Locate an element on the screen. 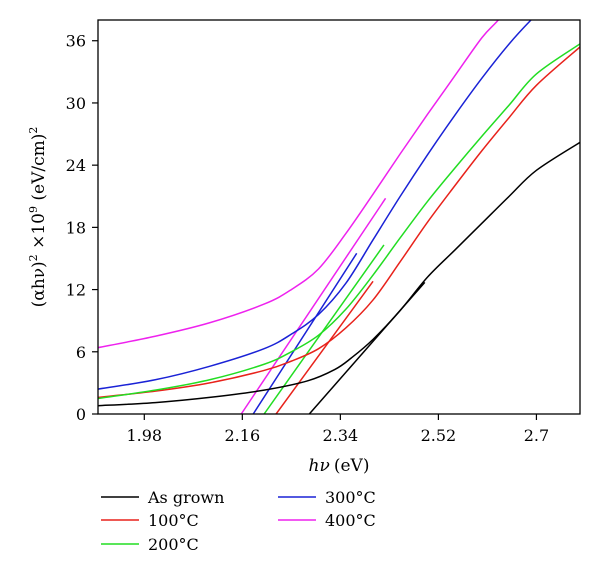  legend-label-3: 300°C is located at coordinates (350, 497).